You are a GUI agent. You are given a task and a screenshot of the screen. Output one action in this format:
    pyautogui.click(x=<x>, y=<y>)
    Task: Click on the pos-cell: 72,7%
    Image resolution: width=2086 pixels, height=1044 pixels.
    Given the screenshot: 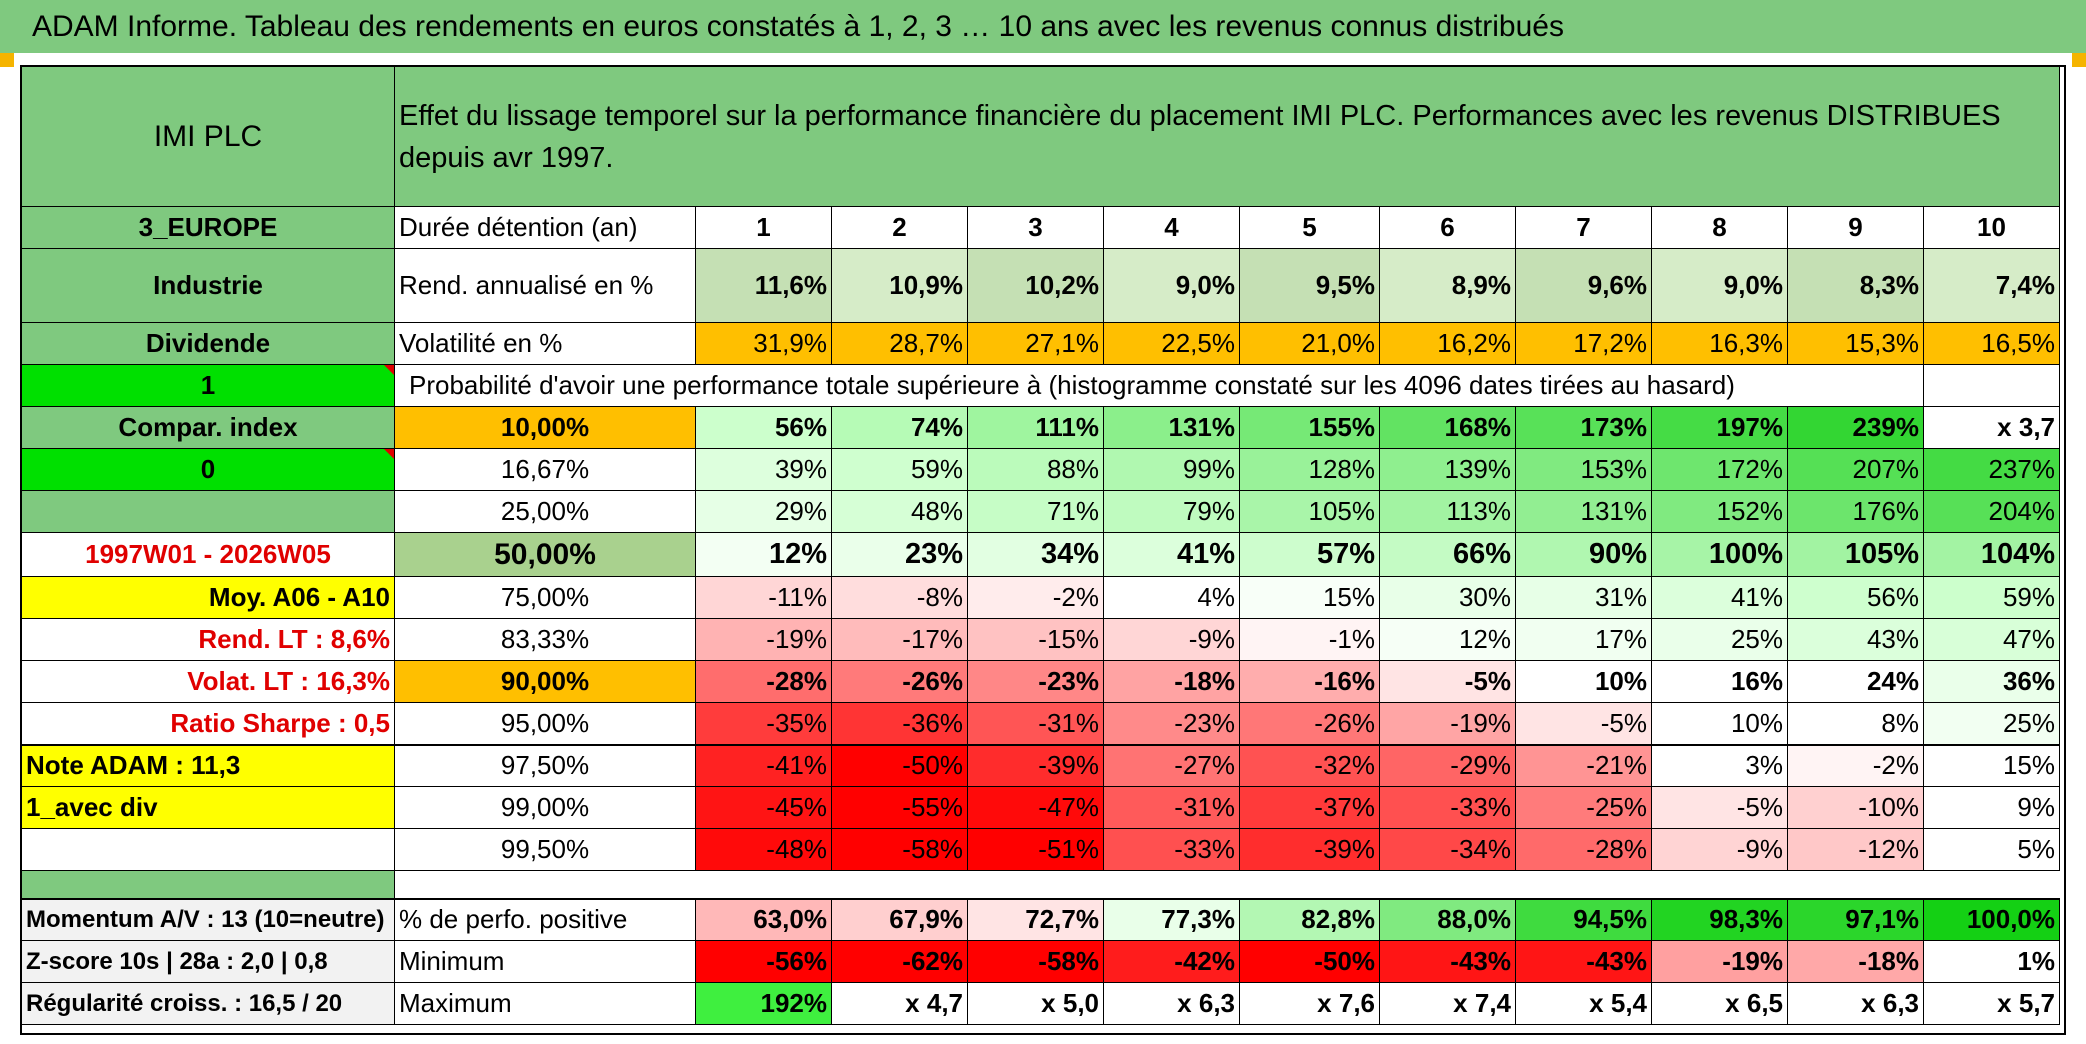 What is the action you would take?
    pyautogui.click(x=1035, y=919)
    